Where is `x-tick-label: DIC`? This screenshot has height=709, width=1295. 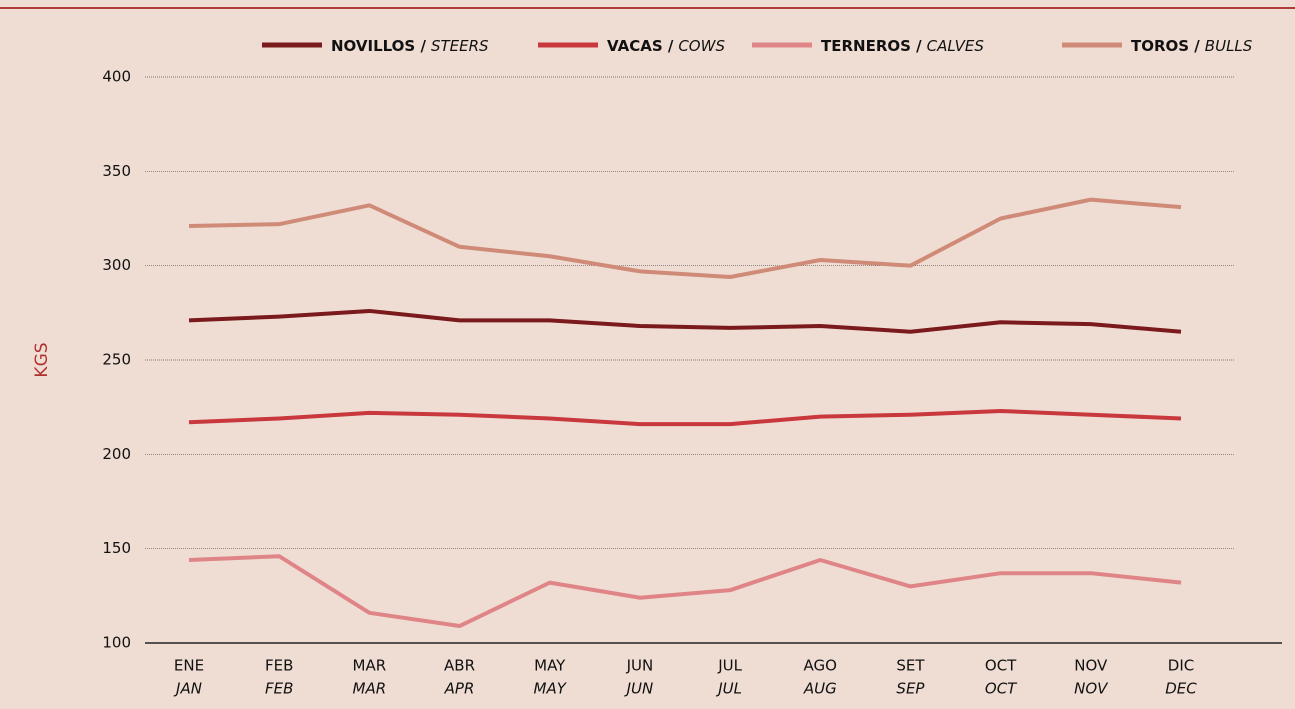
x-tick-label: DIC is located at coordinates (1181, 666).